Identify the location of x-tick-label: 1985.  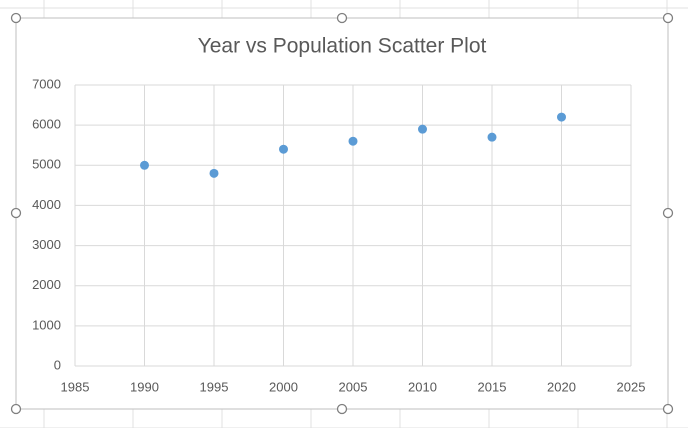
(75, 386).